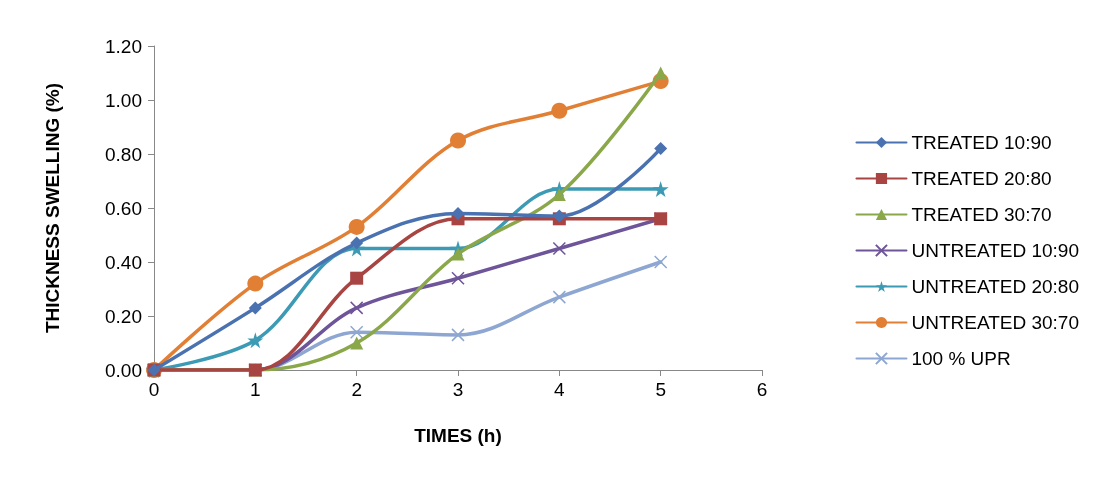  I want to click on legend-label: 100 % UPR, so click(961, 358).